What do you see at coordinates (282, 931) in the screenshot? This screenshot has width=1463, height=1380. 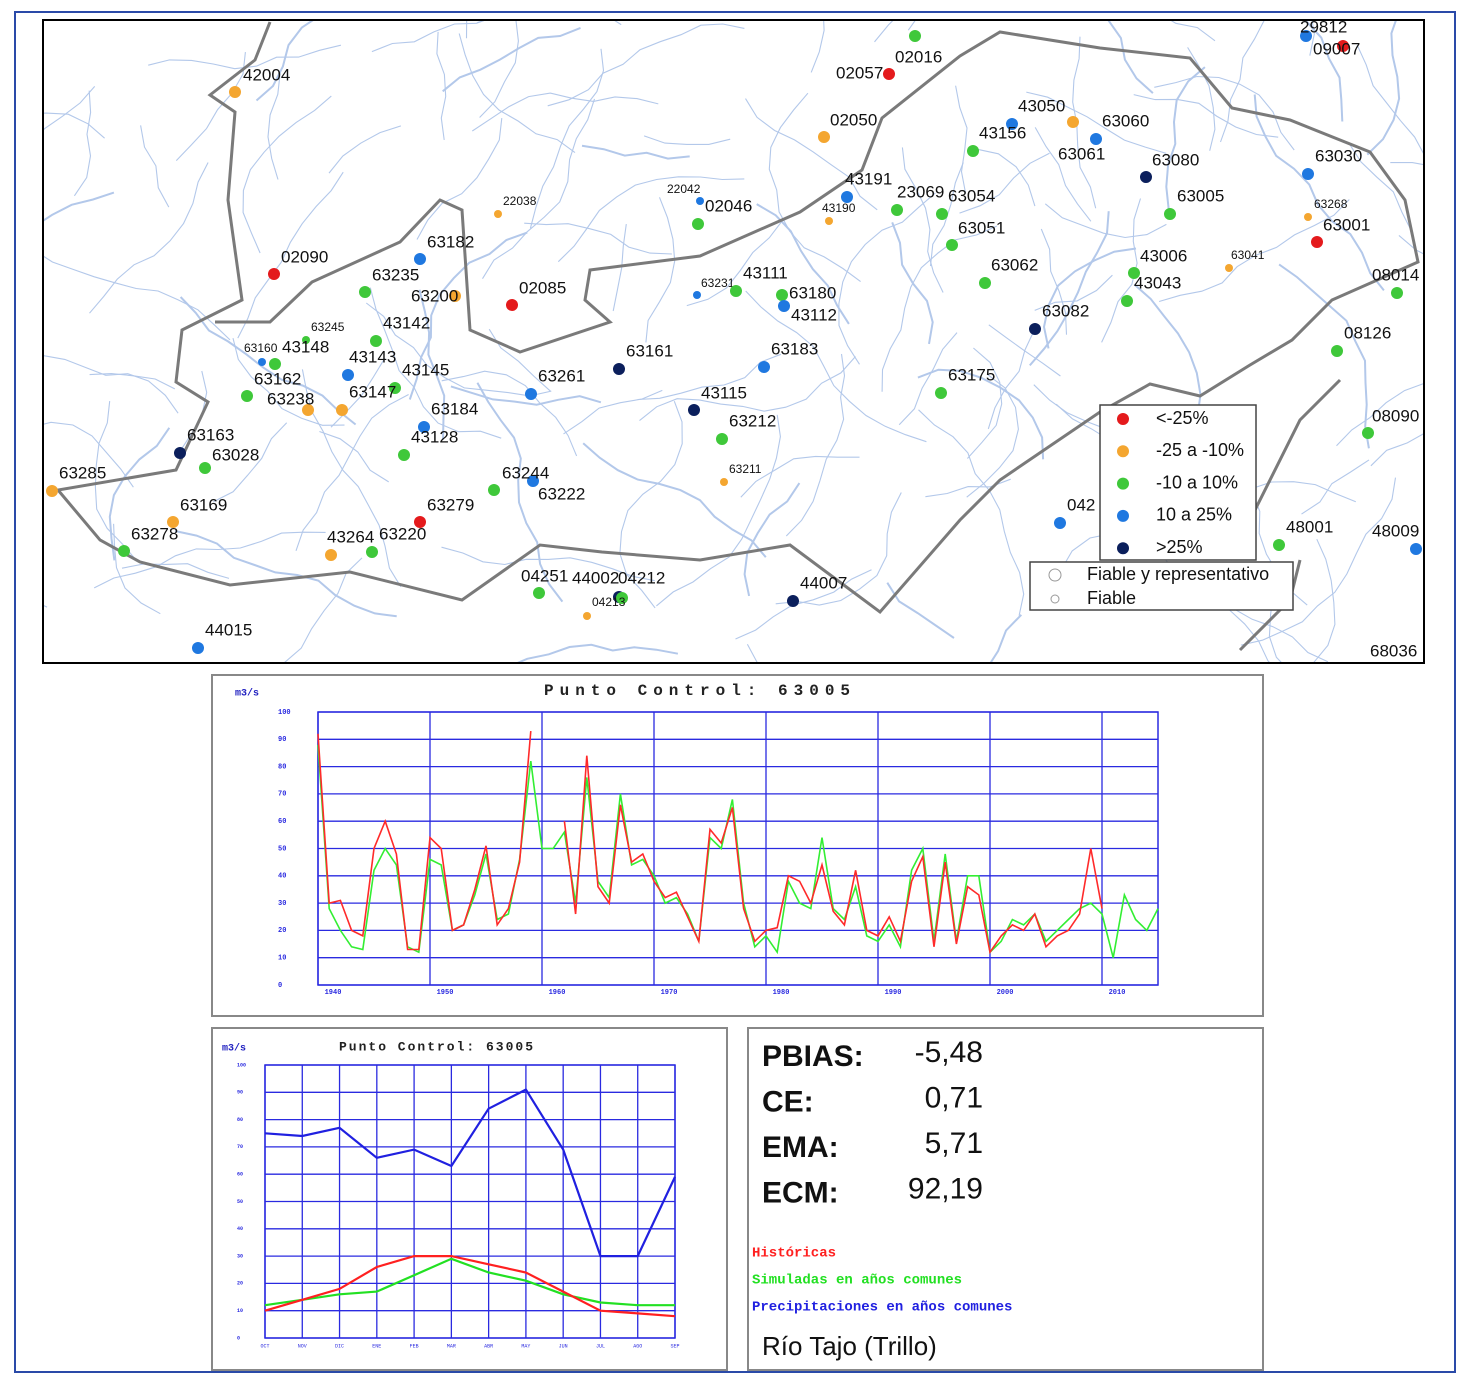 I see `y-tick-label: 20` at bounding box center [282, 931].